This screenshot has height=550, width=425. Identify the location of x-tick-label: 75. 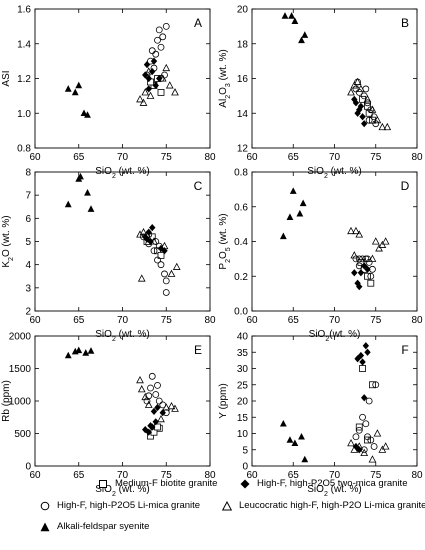
(167, 320).